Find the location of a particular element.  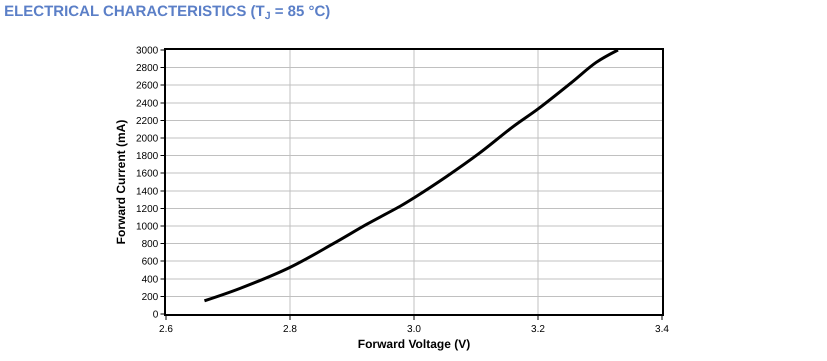

x-axis-title: Forward Voltage (V) is located at coordinates (414, 344).